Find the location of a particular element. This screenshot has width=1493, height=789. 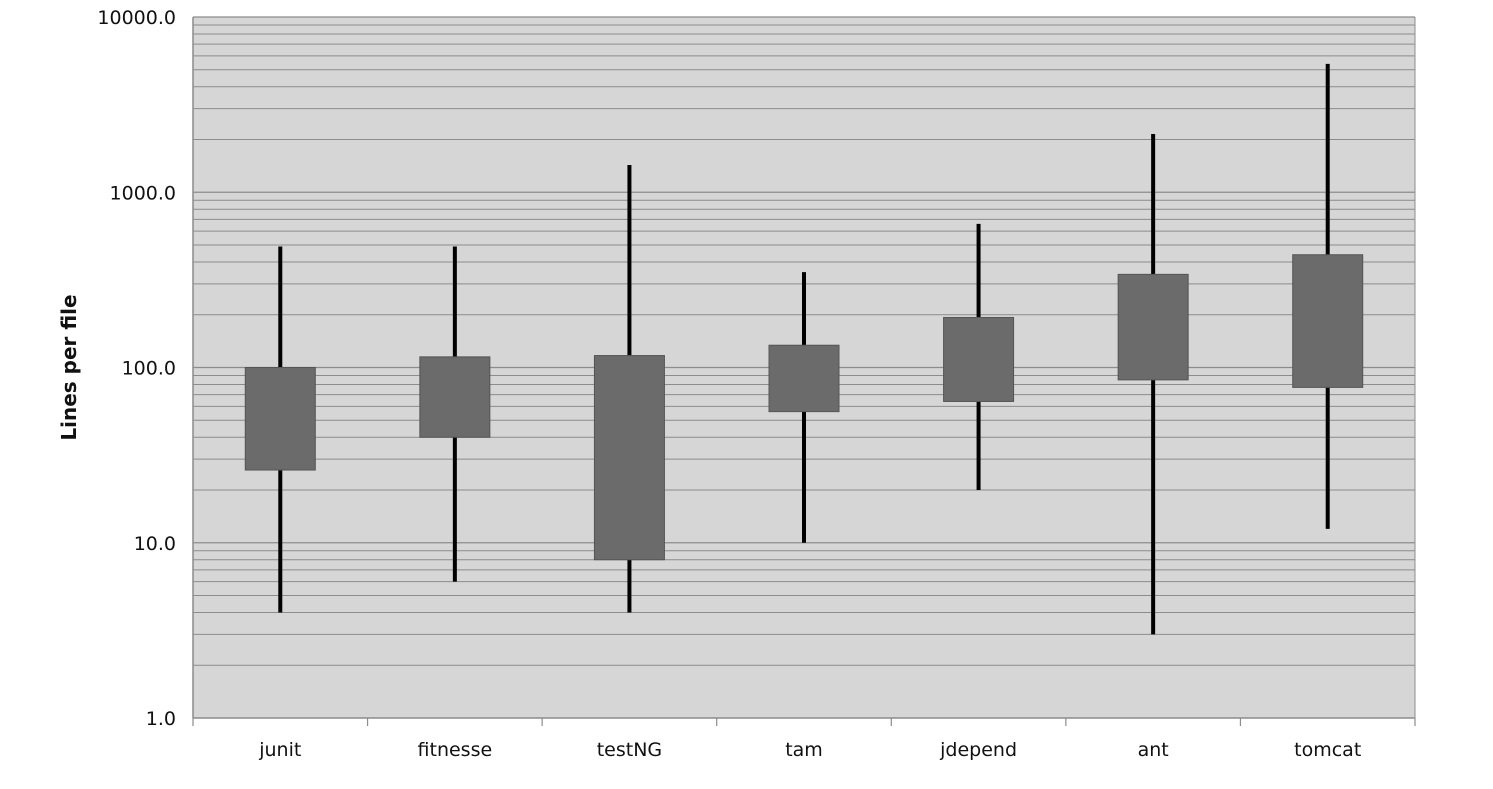

x-tick-label: tam is located at coordinates (804, 750).